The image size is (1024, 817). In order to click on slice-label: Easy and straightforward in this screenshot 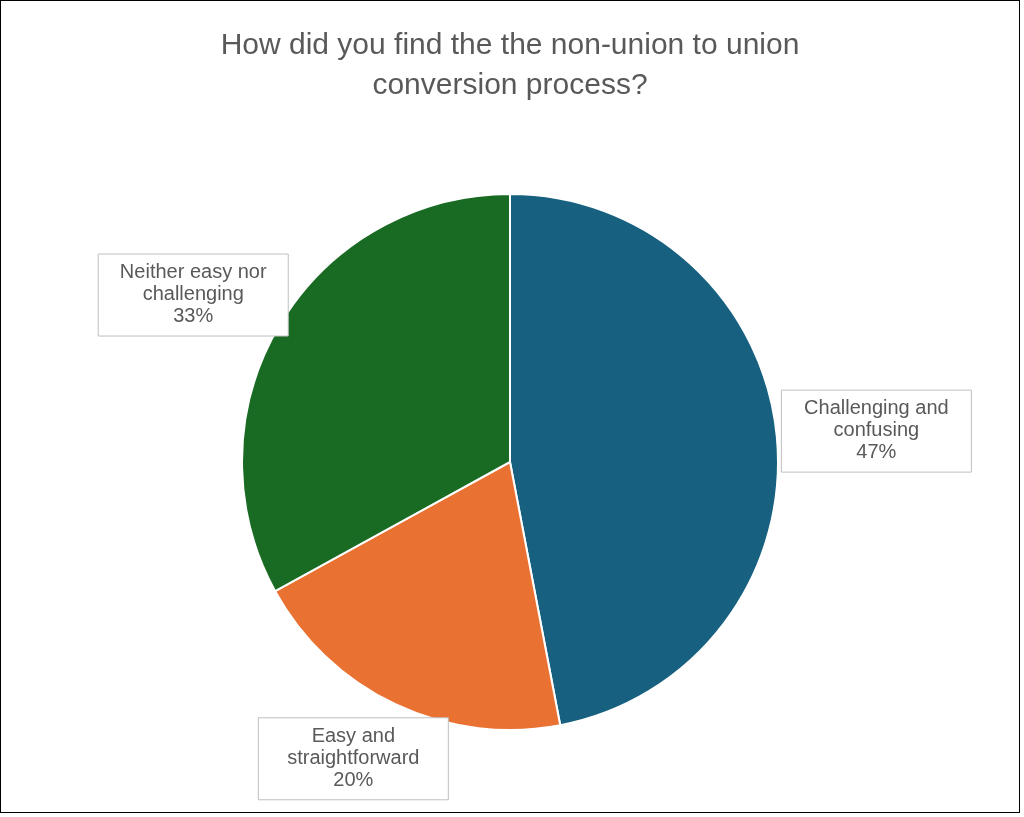, I will do `click(353, 745)`.